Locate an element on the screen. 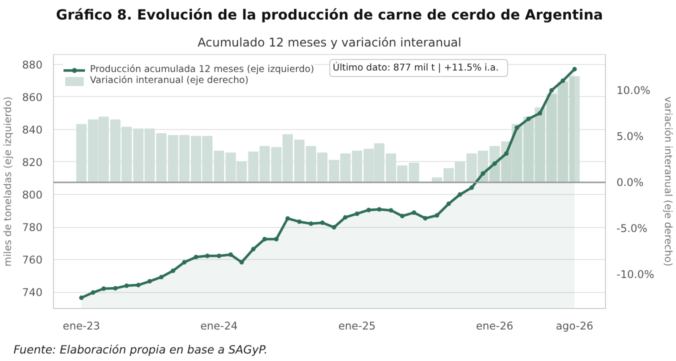 The height and width of the screenshot is (361, 676). y2-tick-label: 0.0% is located at coordinates (630, 182).